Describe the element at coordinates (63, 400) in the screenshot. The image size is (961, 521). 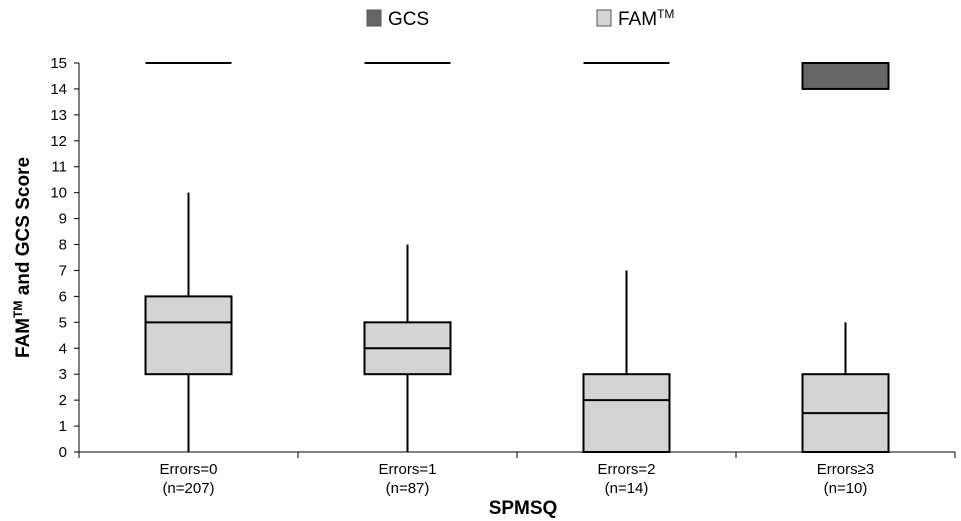
I see `y-tick-label: 2` at that location.